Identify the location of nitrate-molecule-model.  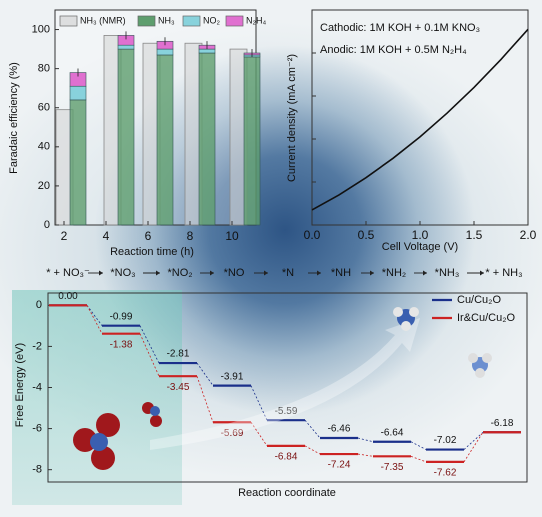
(96, 441).